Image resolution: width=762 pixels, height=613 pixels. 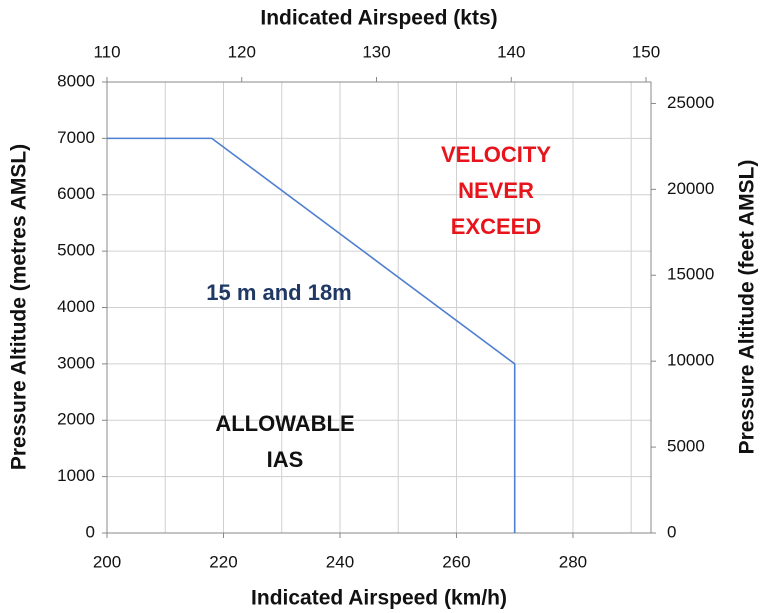 What do you see at coordinates (496, 154) in the screenshot?
I see `annotation: VELOCITY` at bounding box center [496, 154].